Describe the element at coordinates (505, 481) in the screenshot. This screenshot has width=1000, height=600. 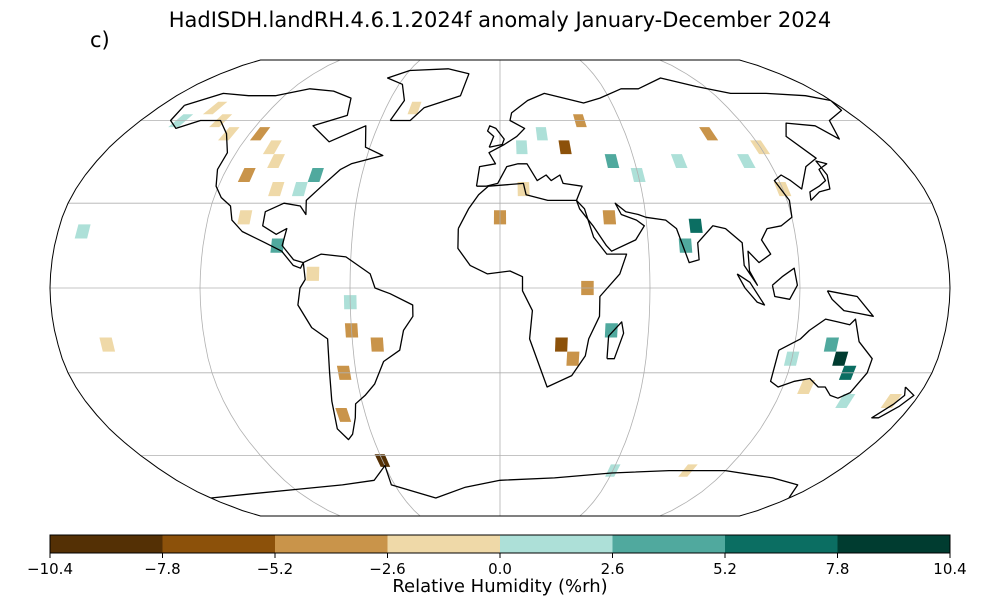
I see `coastline-antarctica` at that location.